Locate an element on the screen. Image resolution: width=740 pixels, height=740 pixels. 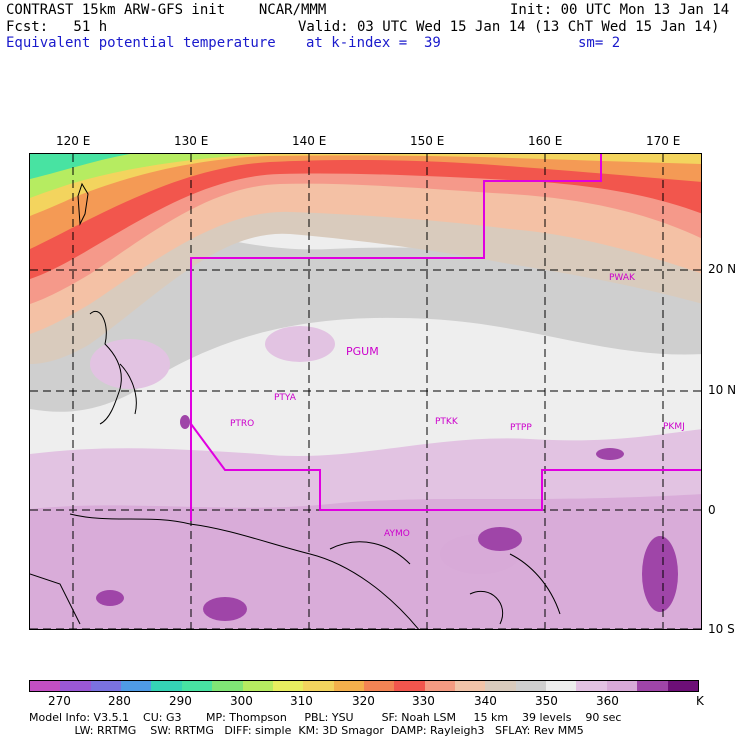
colorbar-label-320: 320 is located at coordinates (363, 701).